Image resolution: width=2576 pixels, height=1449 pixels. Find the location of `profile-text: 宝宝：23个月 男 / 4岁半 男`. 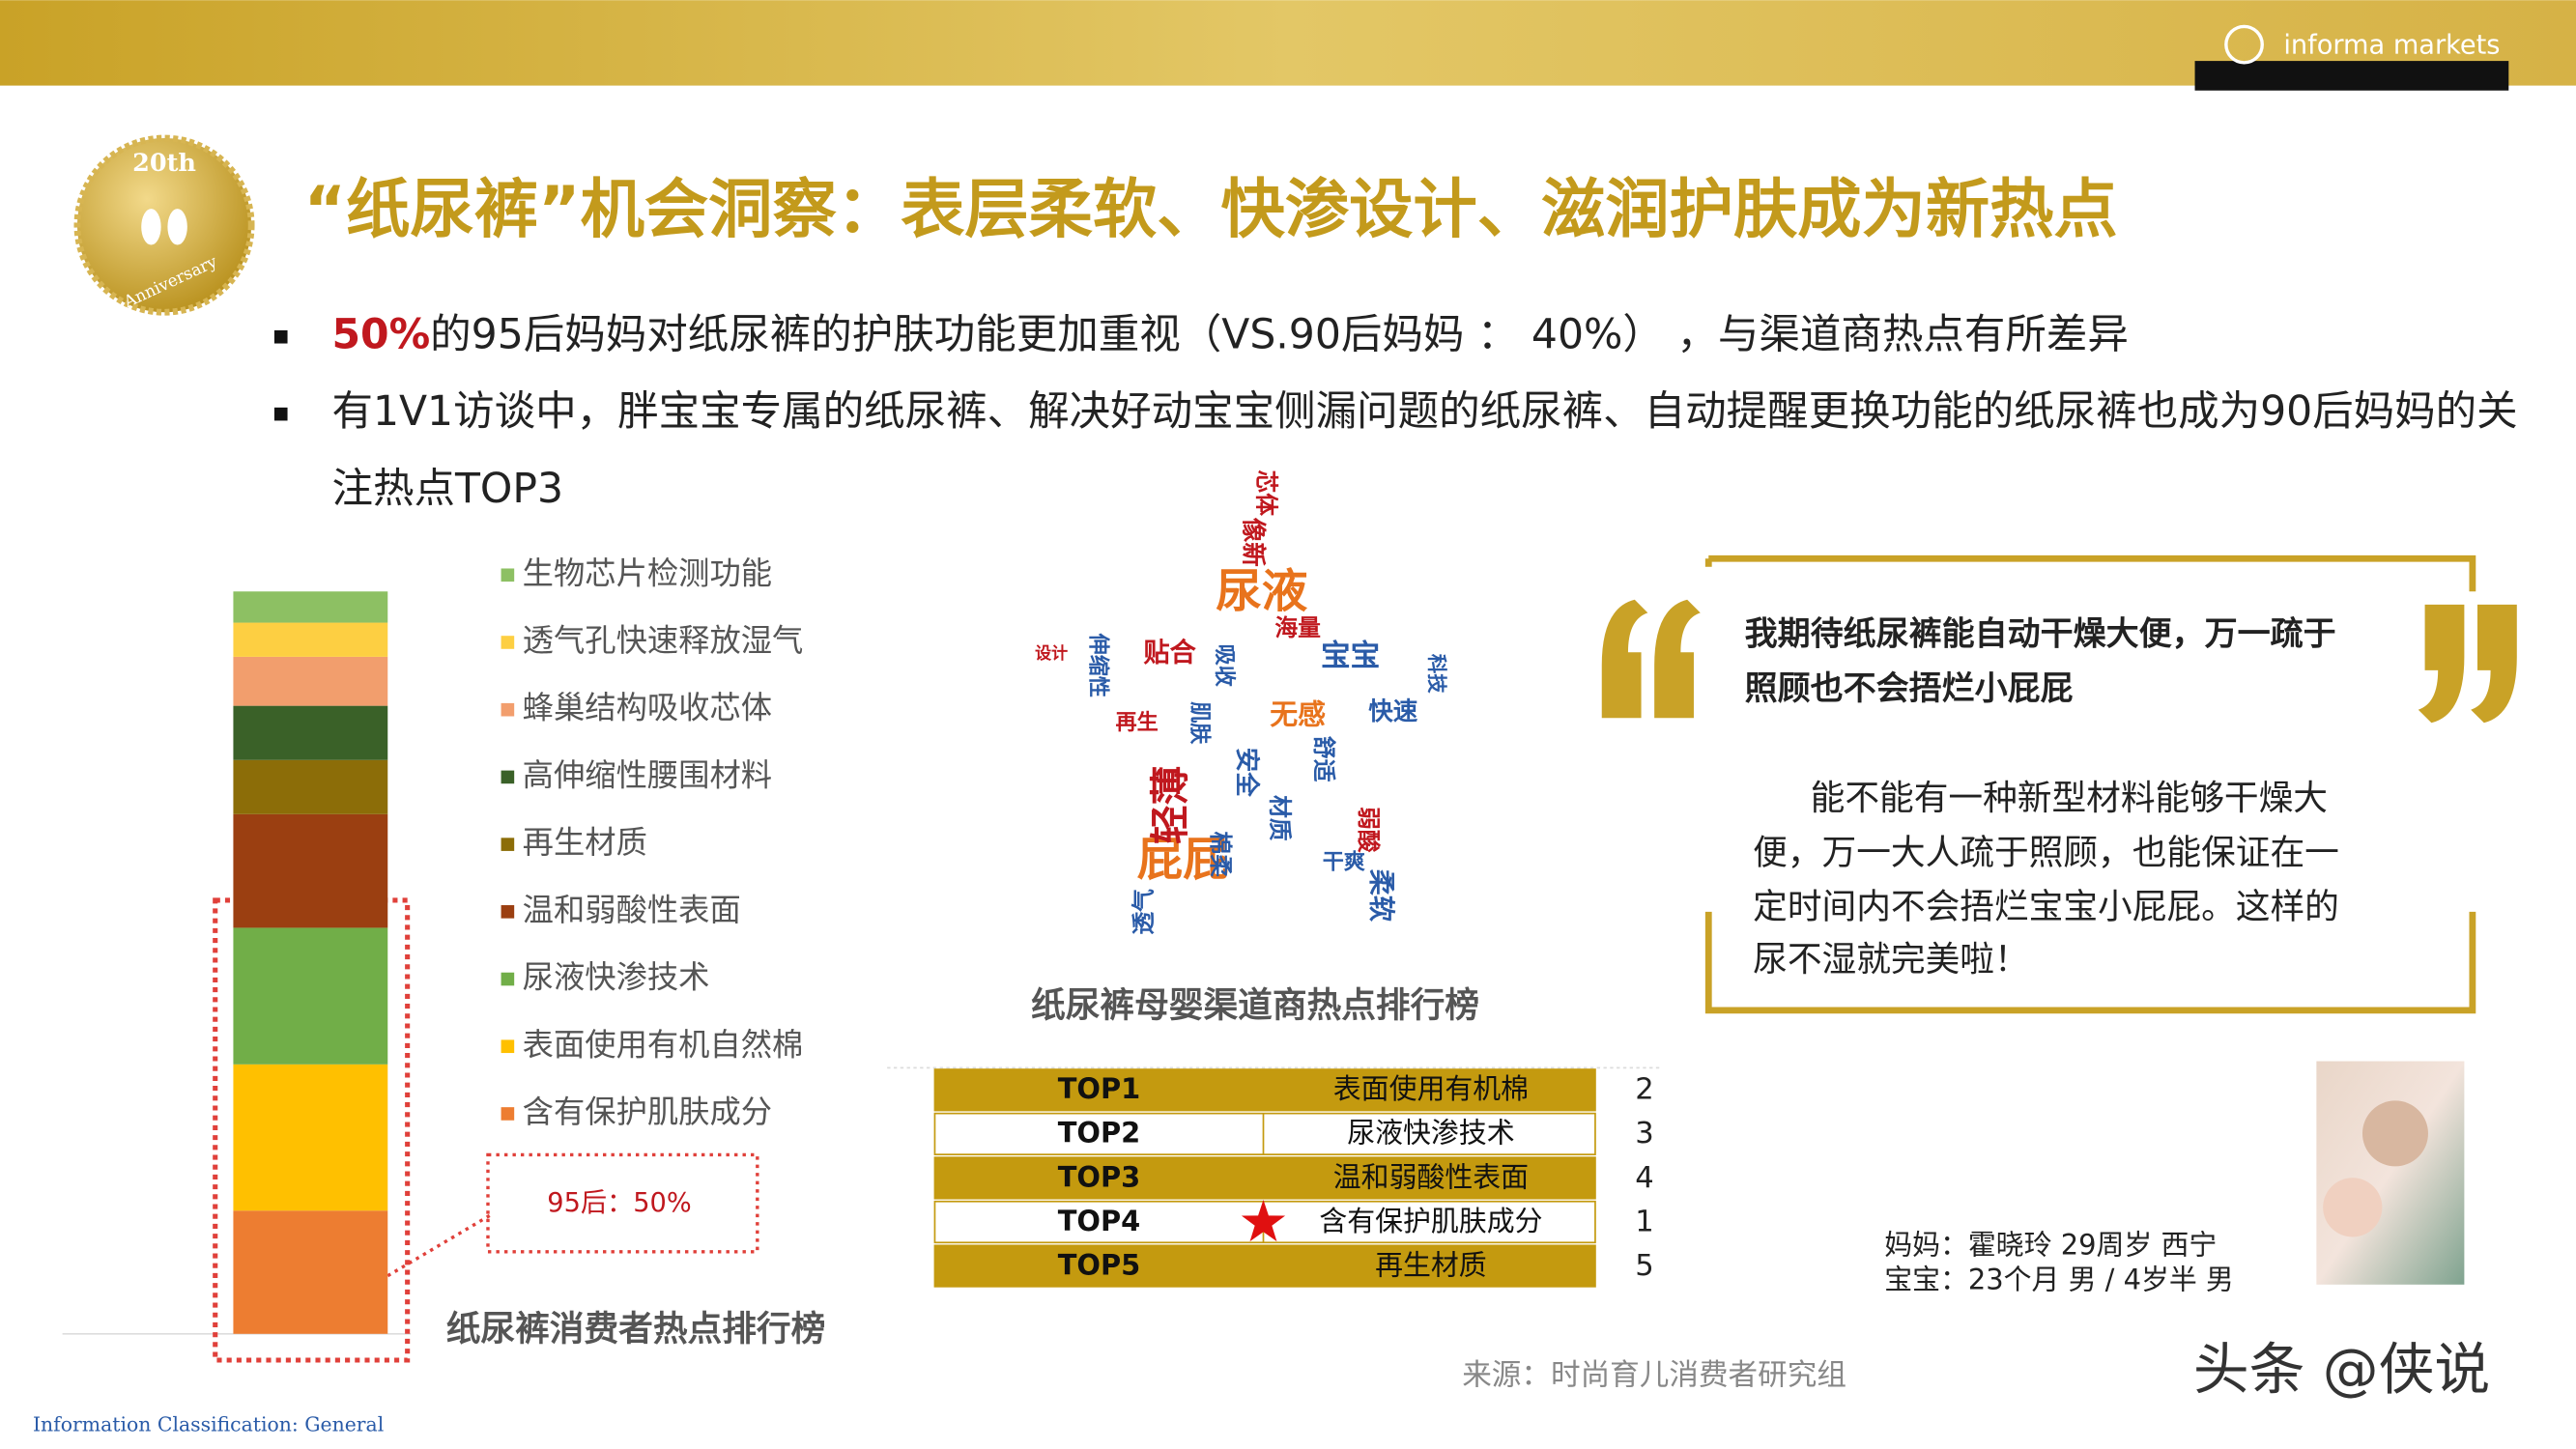

profile-text: 宝宝：23个月 男 / 4岁半 男 is located at coordinates (2059, 1279).